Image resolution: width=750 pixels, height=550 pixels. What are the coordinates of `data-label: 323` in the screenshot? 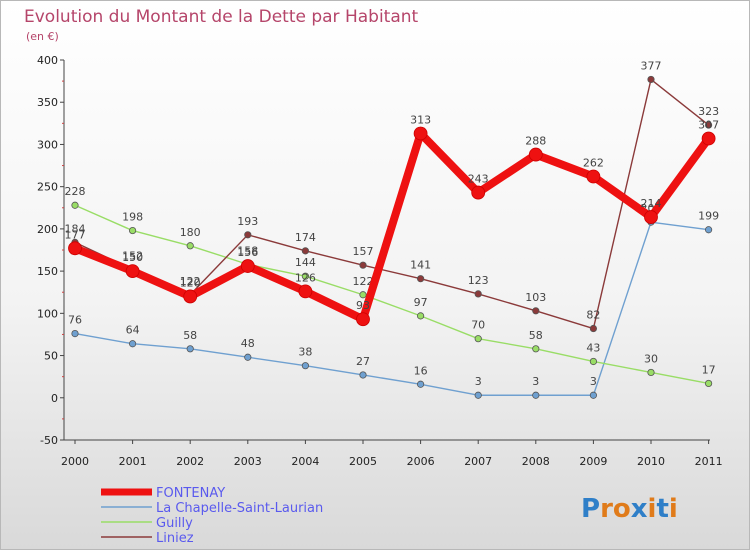 It's located at (708, 111).